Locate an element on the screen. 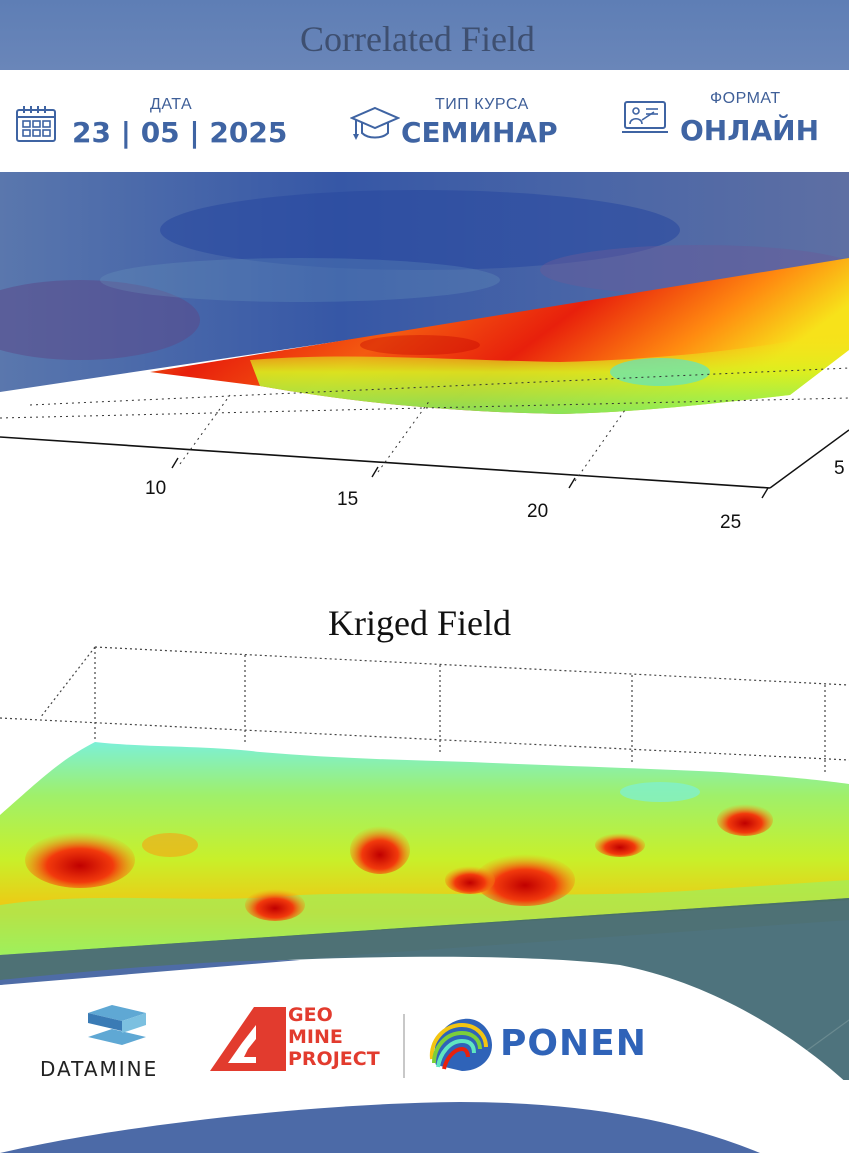 This screenshot has height=1153, width=849. date-value: 23 | 05 | 2025 is located at coordinates (180, 132).